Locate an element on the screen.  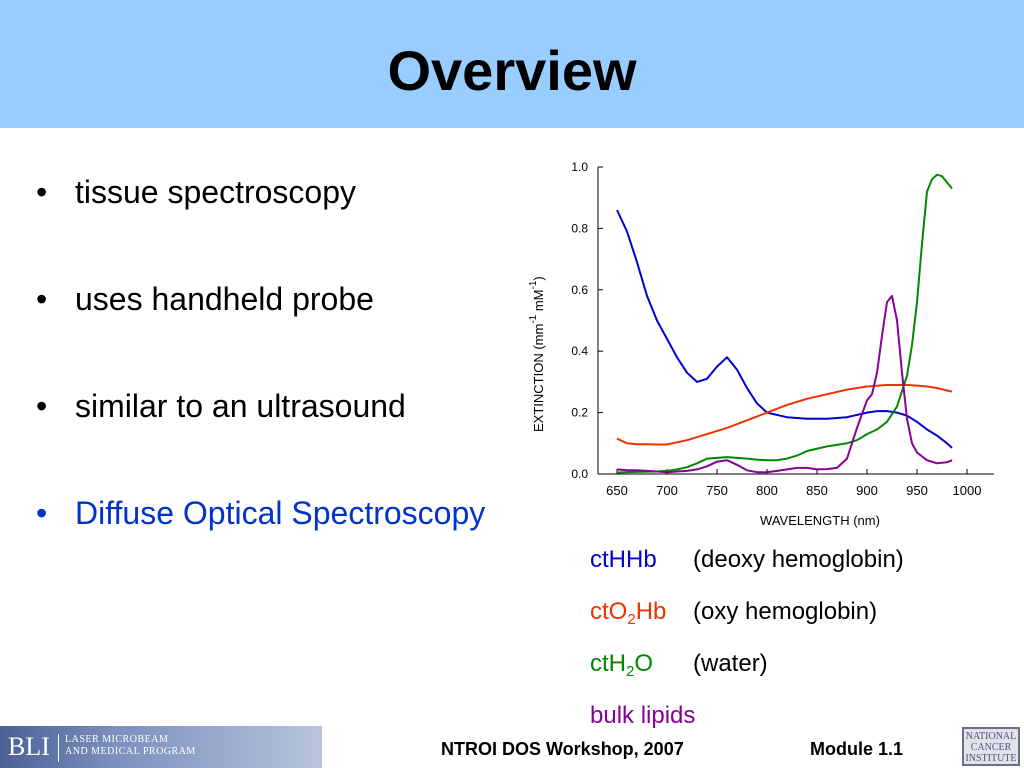
legend-code: ctH2O is located at coordinates (622, 665).